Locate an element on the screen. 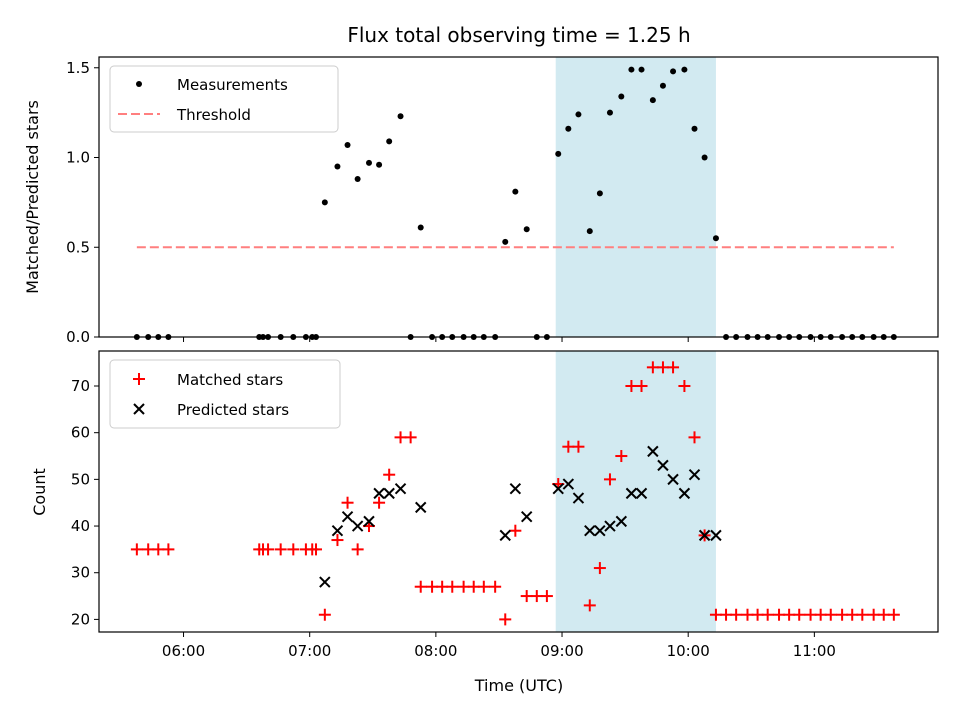 This screenshot has height=720, width=960. legend-marker-matched is located at coordinates (139, 379).